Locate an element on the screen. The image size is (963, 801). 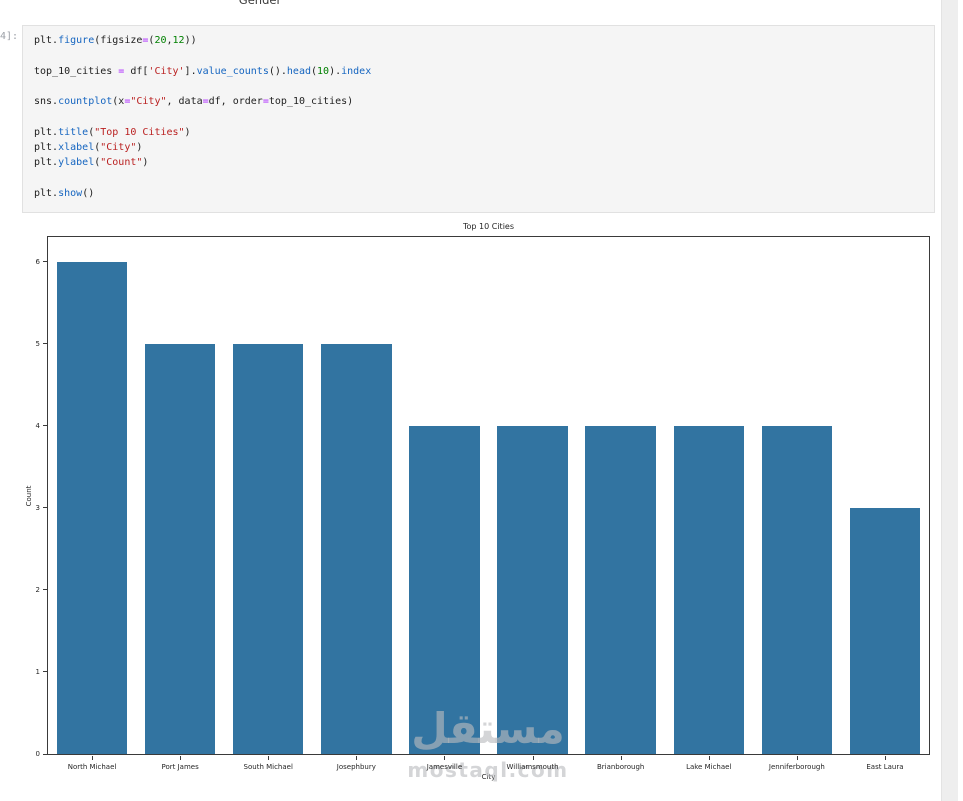
y-tick-label: 1 is located at coordinates (37, 671).